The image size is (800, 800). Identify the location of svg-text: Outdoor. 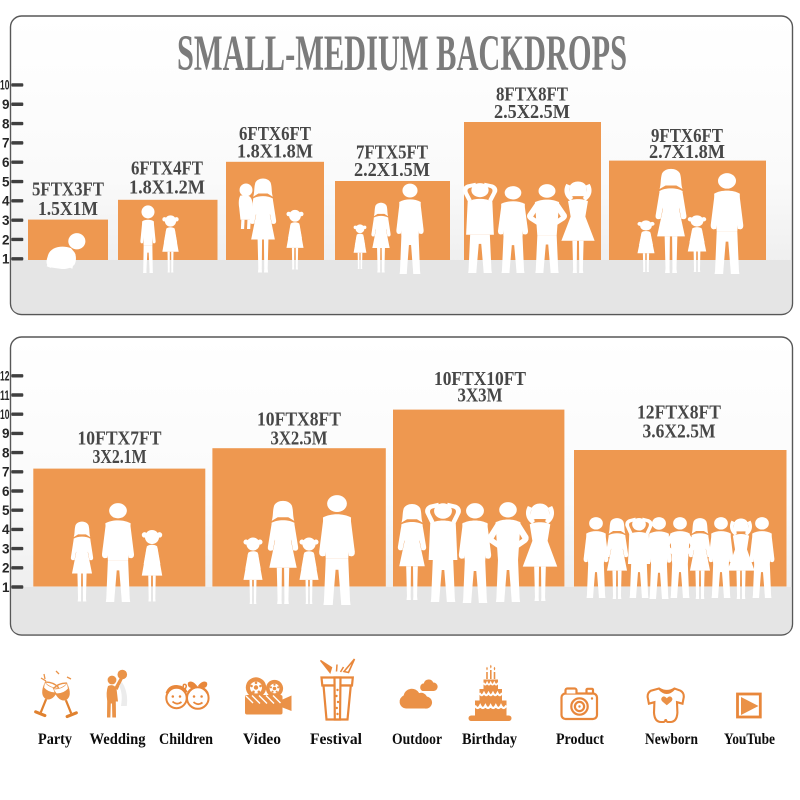
(417, 739).